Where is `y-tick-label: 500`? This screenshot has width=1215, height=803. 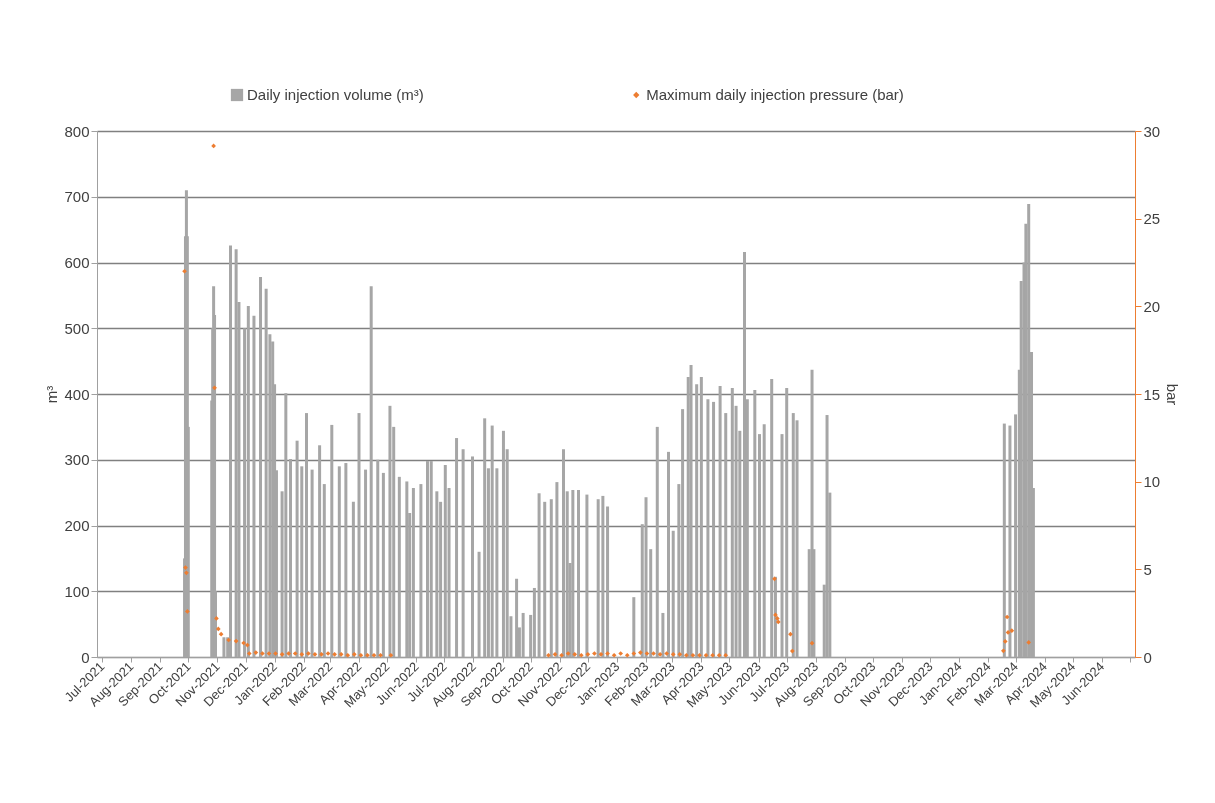 y-tick-label: 500 is located at coordinates (77, 328).